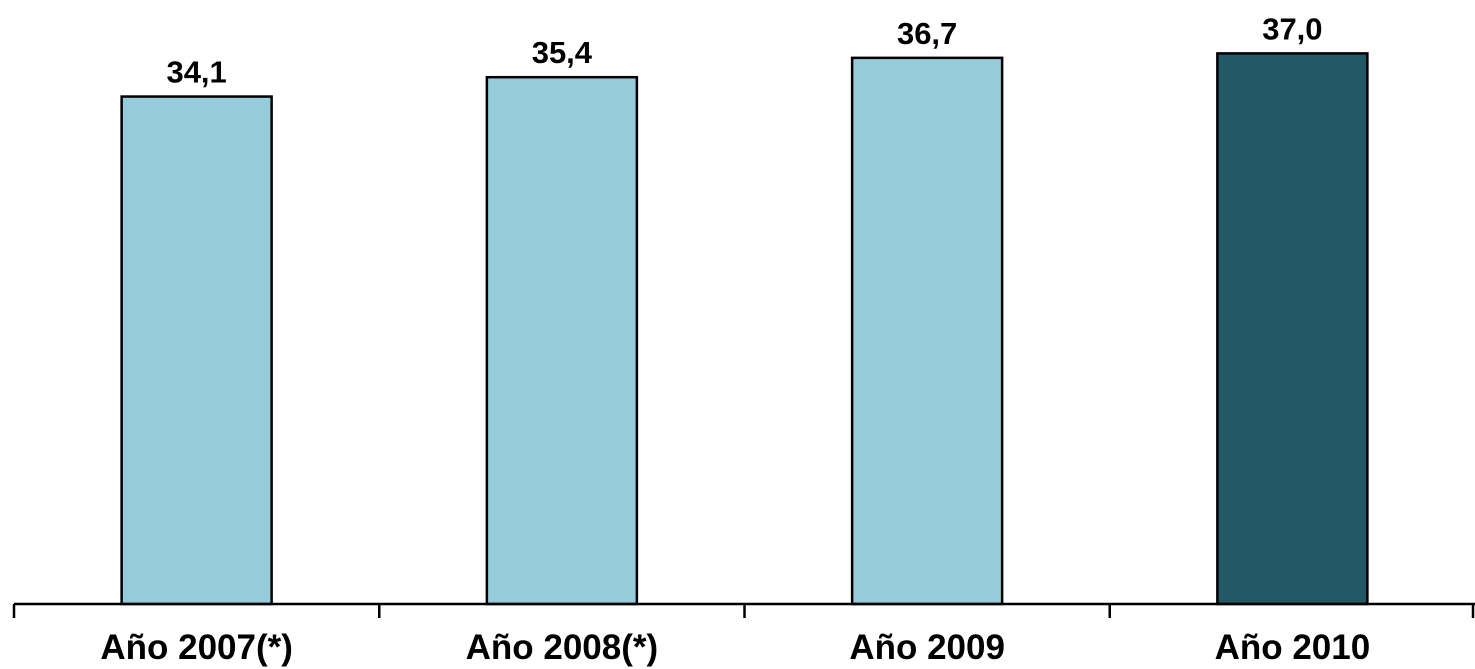 The width and height of the screenshot is (1475, 669). Describe the element at coordinates (743, 610) in the screenshot. I see `x-axis` at that location.